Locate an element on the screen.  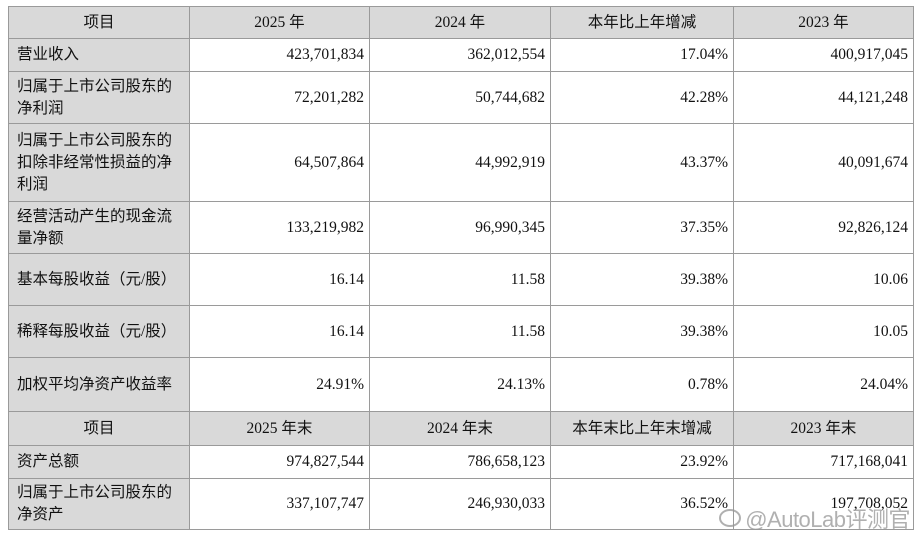
row-label: 归属于上市公司股东的净利润 is located at coordinates (99, 97).